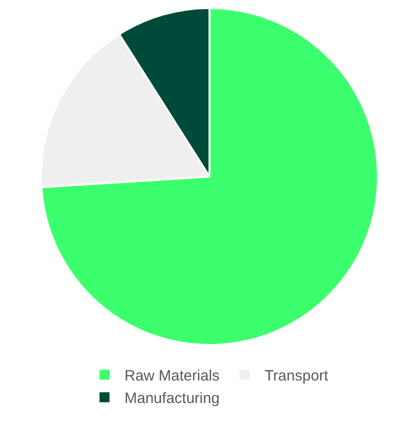 This screenshot has width=419, height=421. Describe the element at coordinates (297, 376) in the screenshot. I see `legend-label: Transport` at that location.